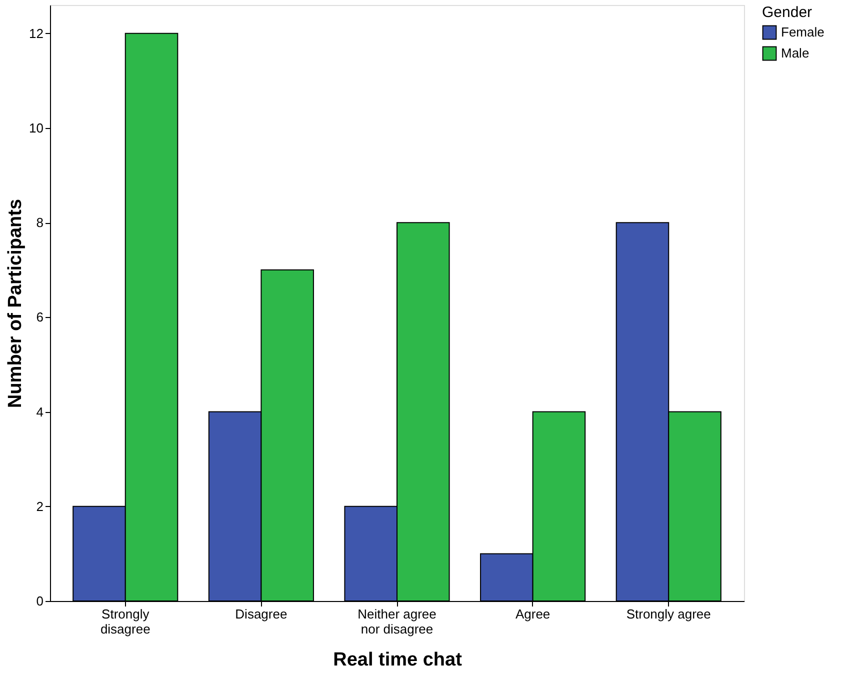 The image size is (864, 687). What do you see at coordinates (125, 621) in the screenshot?
I see `x-tick-label: Strongly disagree` at bounding box center [125, 621].